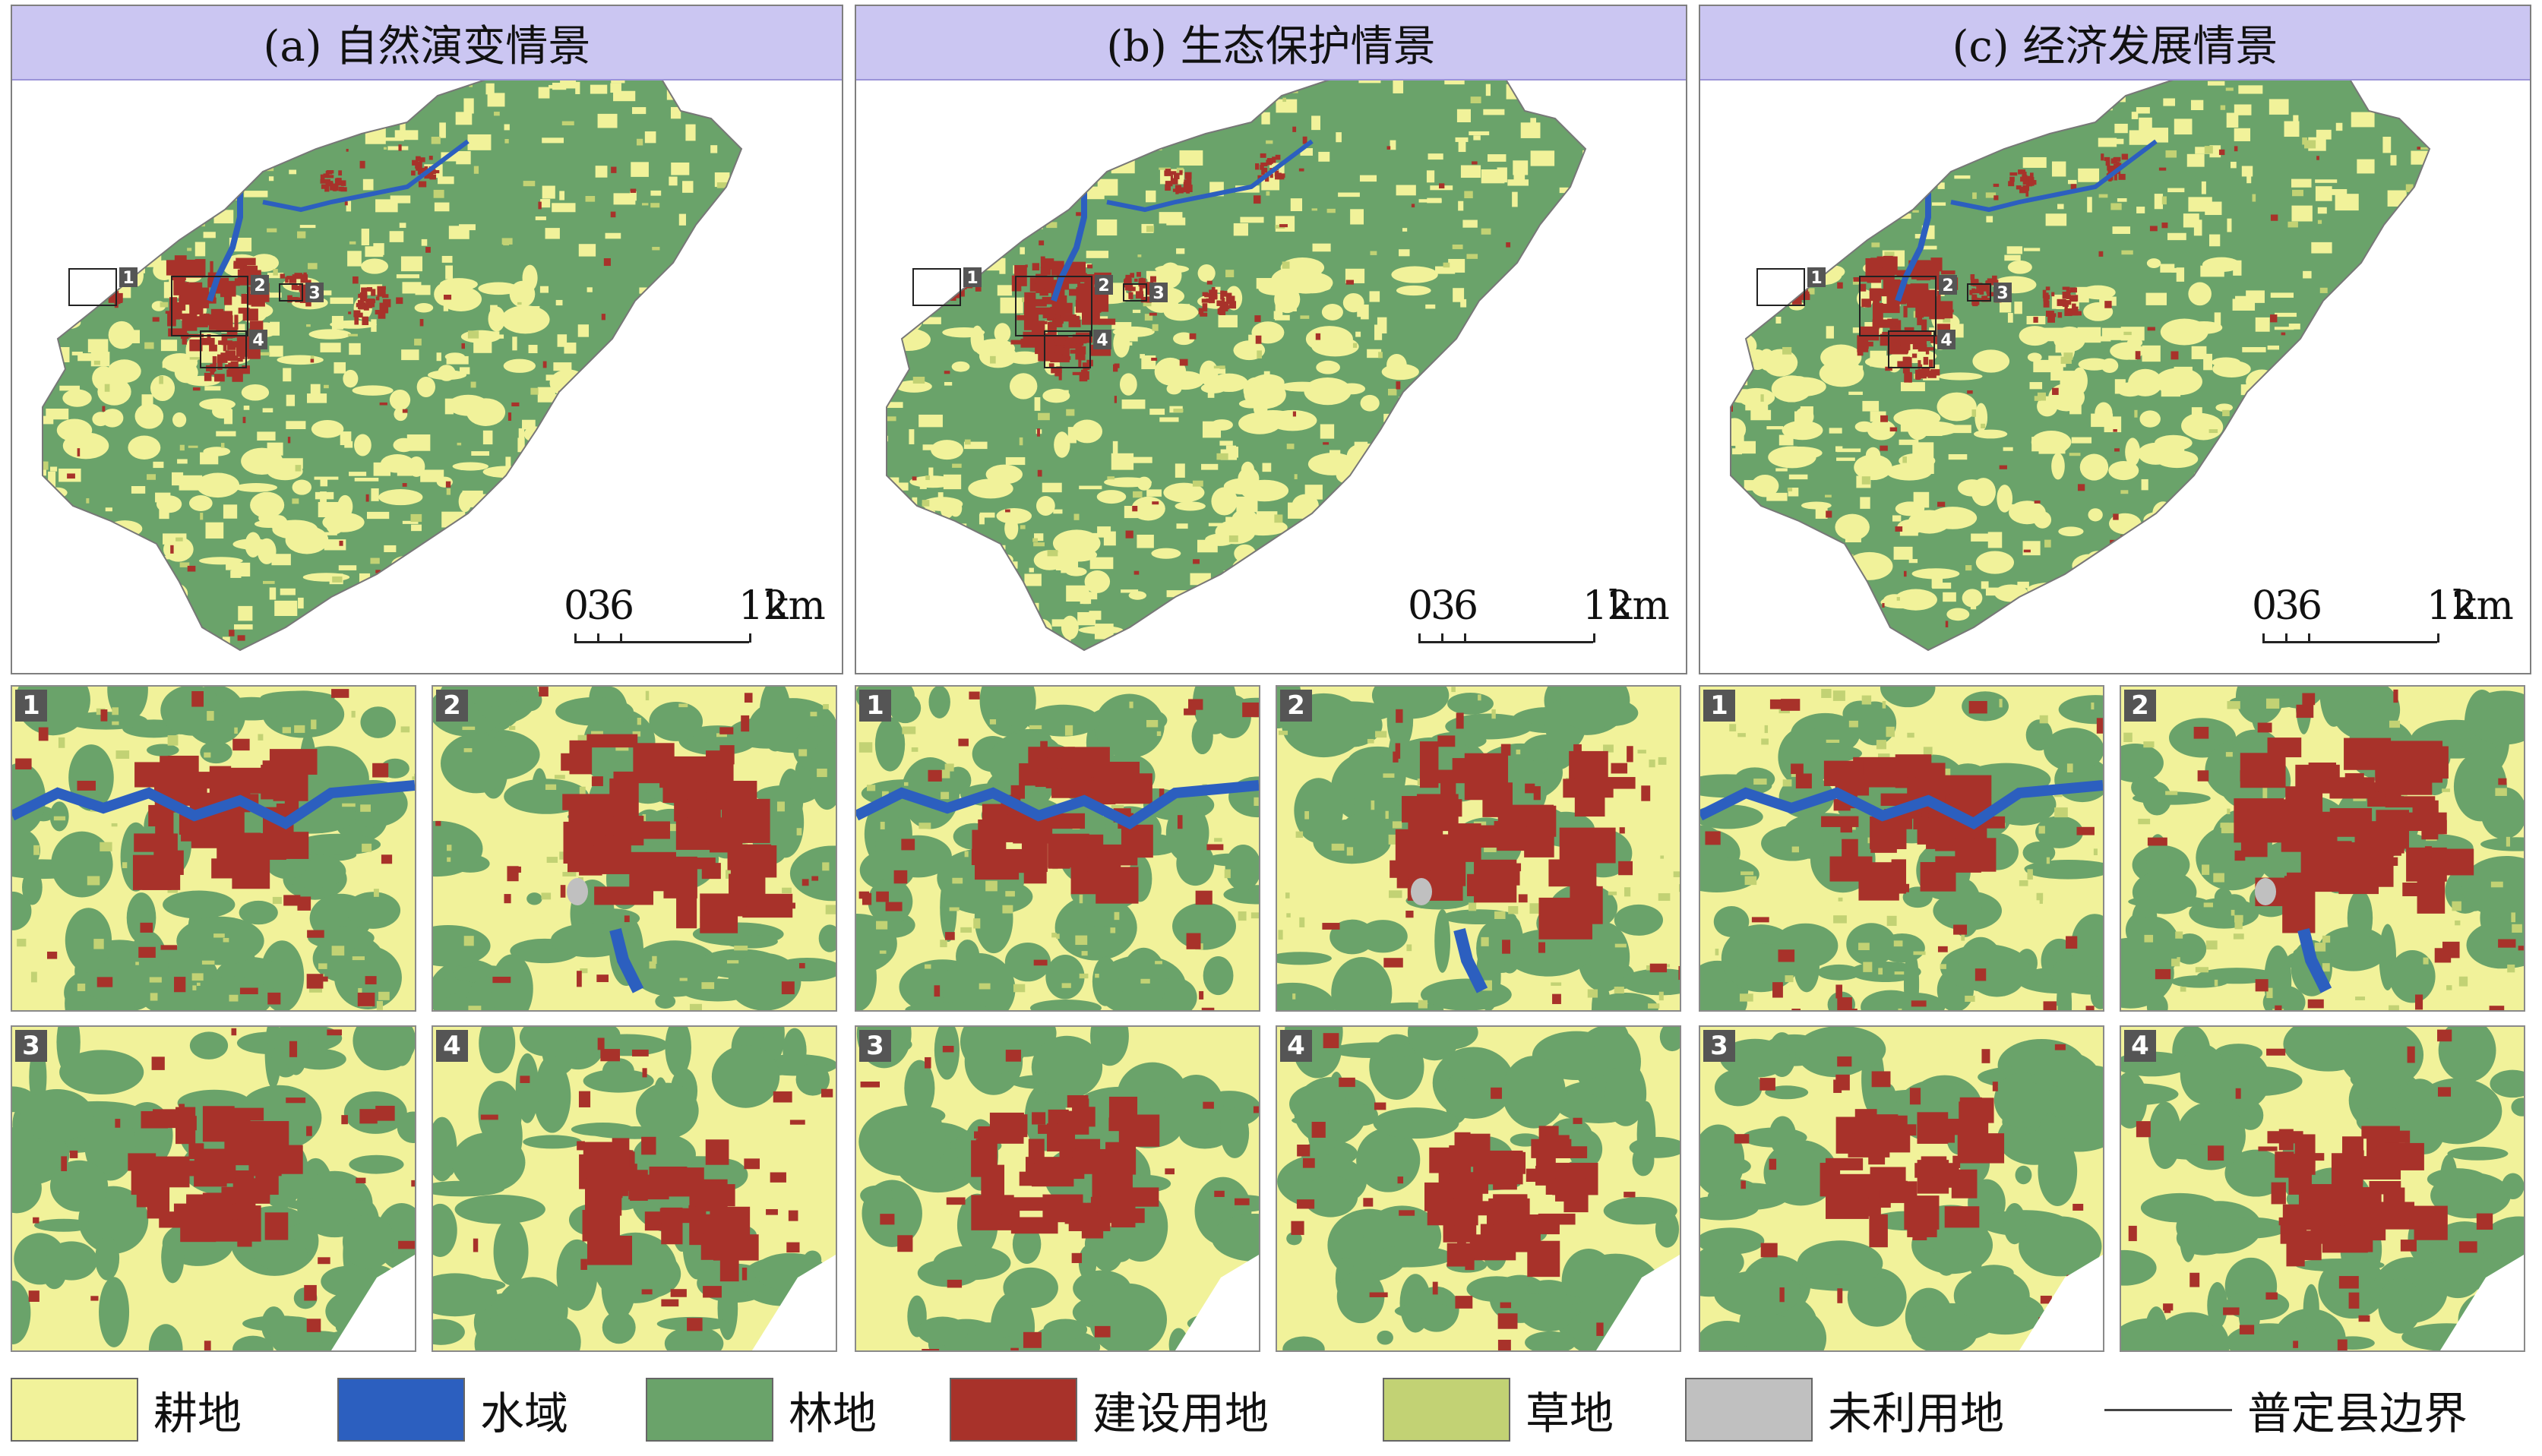  Describe the element at coordinates (972, 278) in the screenshot. I see `box-label: 1` at that location.